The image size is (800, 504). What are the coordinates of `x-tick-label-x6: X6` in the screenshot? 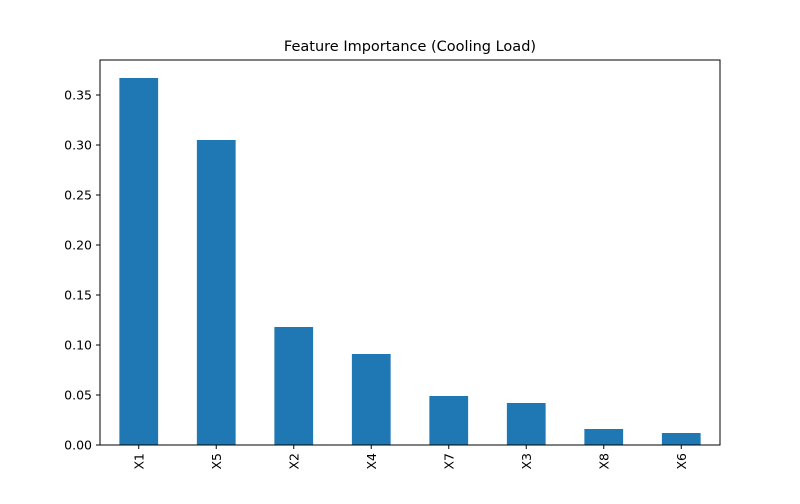 It's located at (681, 461).